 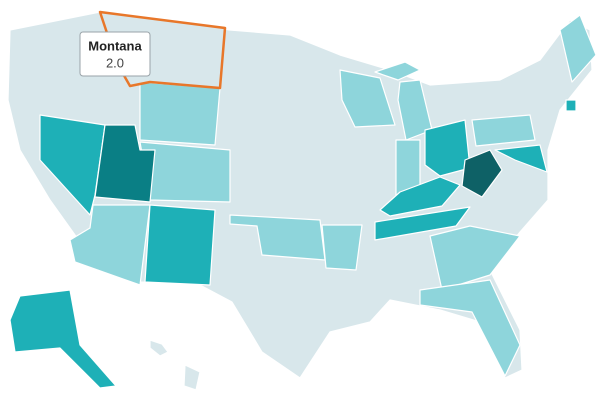 I want to click on florida, so click(x=470, y=328).